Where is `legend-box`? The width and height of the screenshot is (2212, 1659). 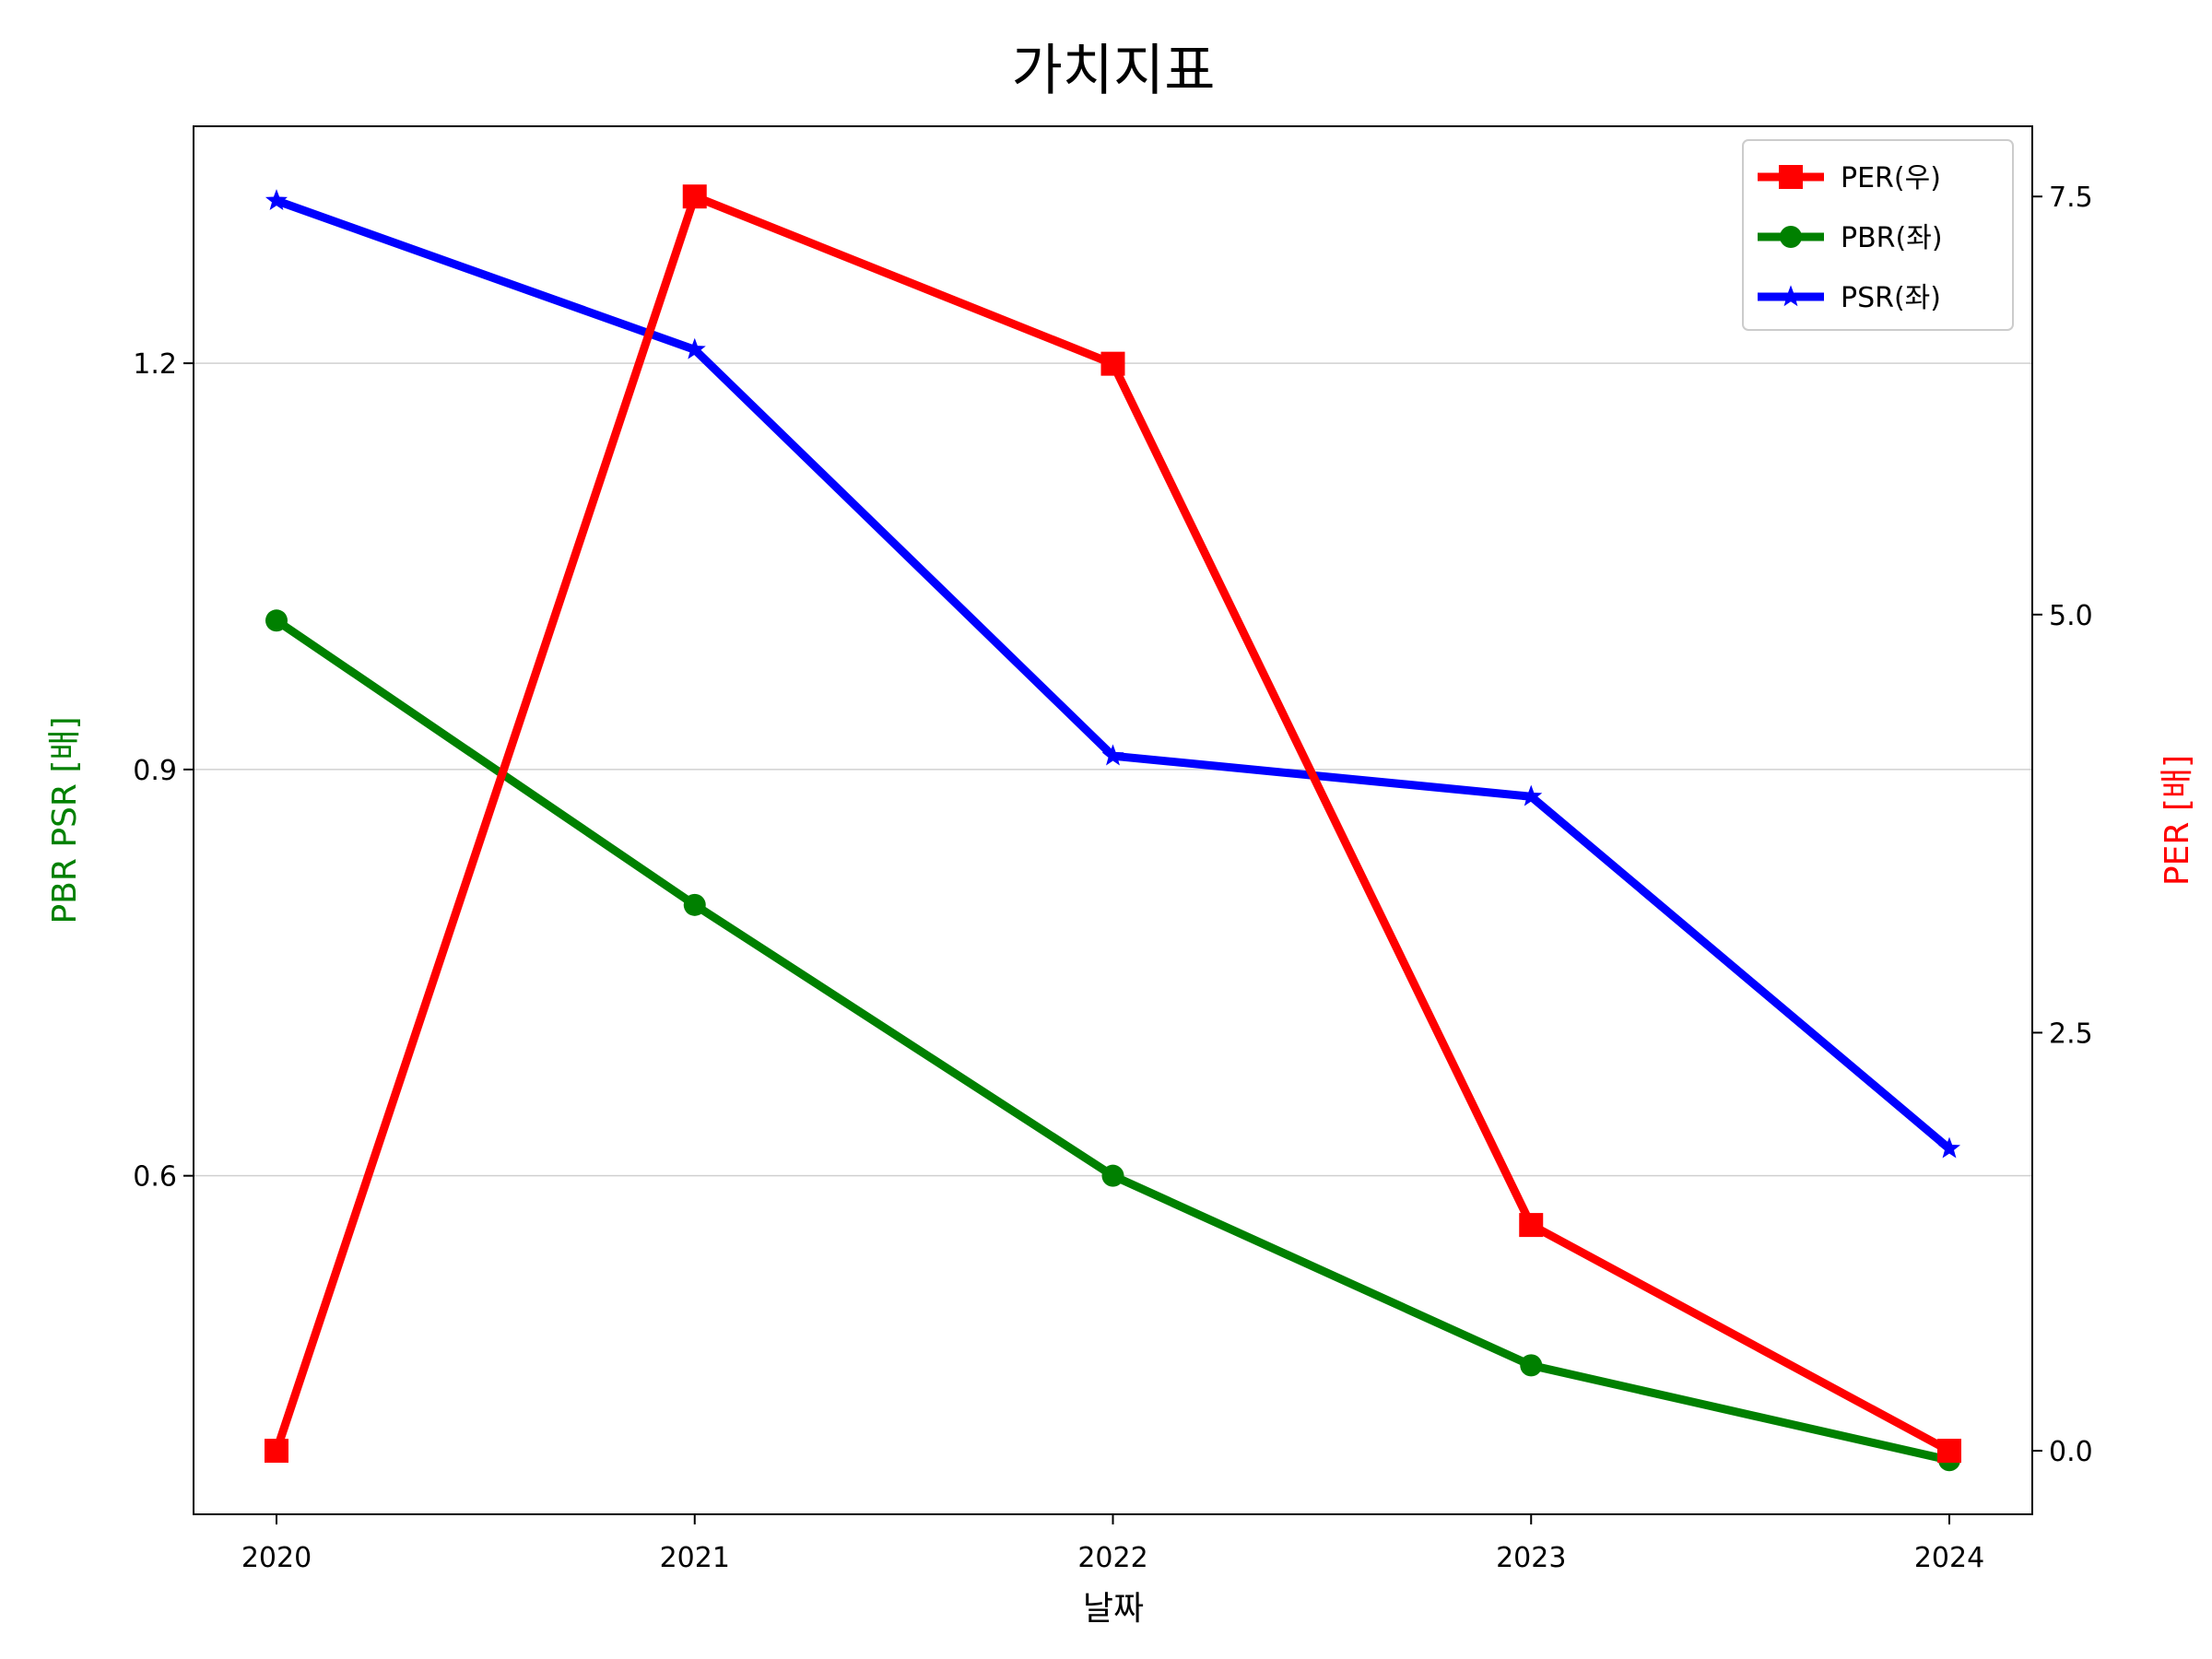 legend-box is located at coordinates (1878, 235).